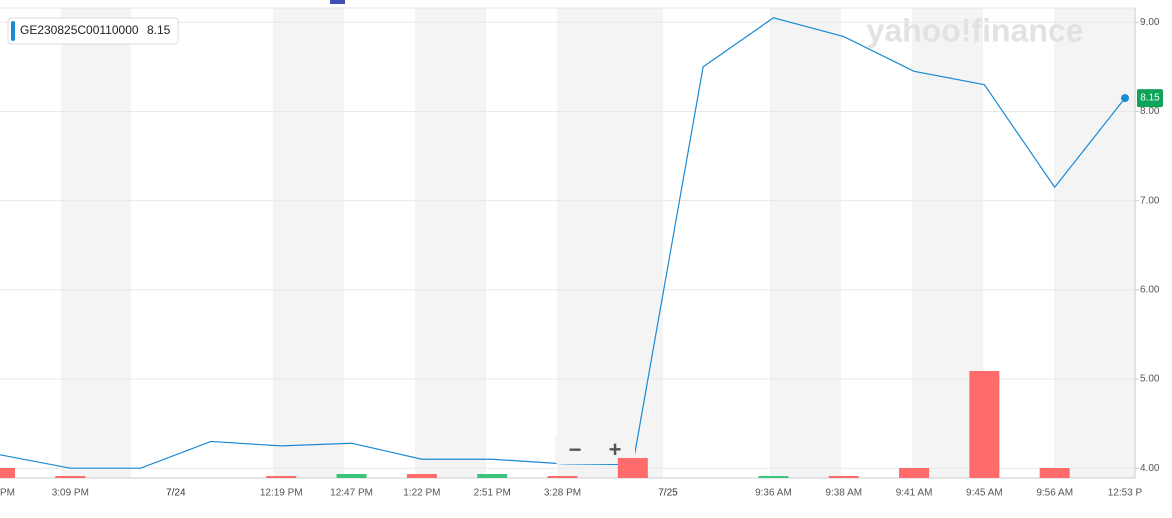 This screenshot has width=1172, height=518. What do you see at coordinates (351, 493) in the screenshot?
I see `x-tick-label: 12:47 PM` at bounding box center [351, 493].